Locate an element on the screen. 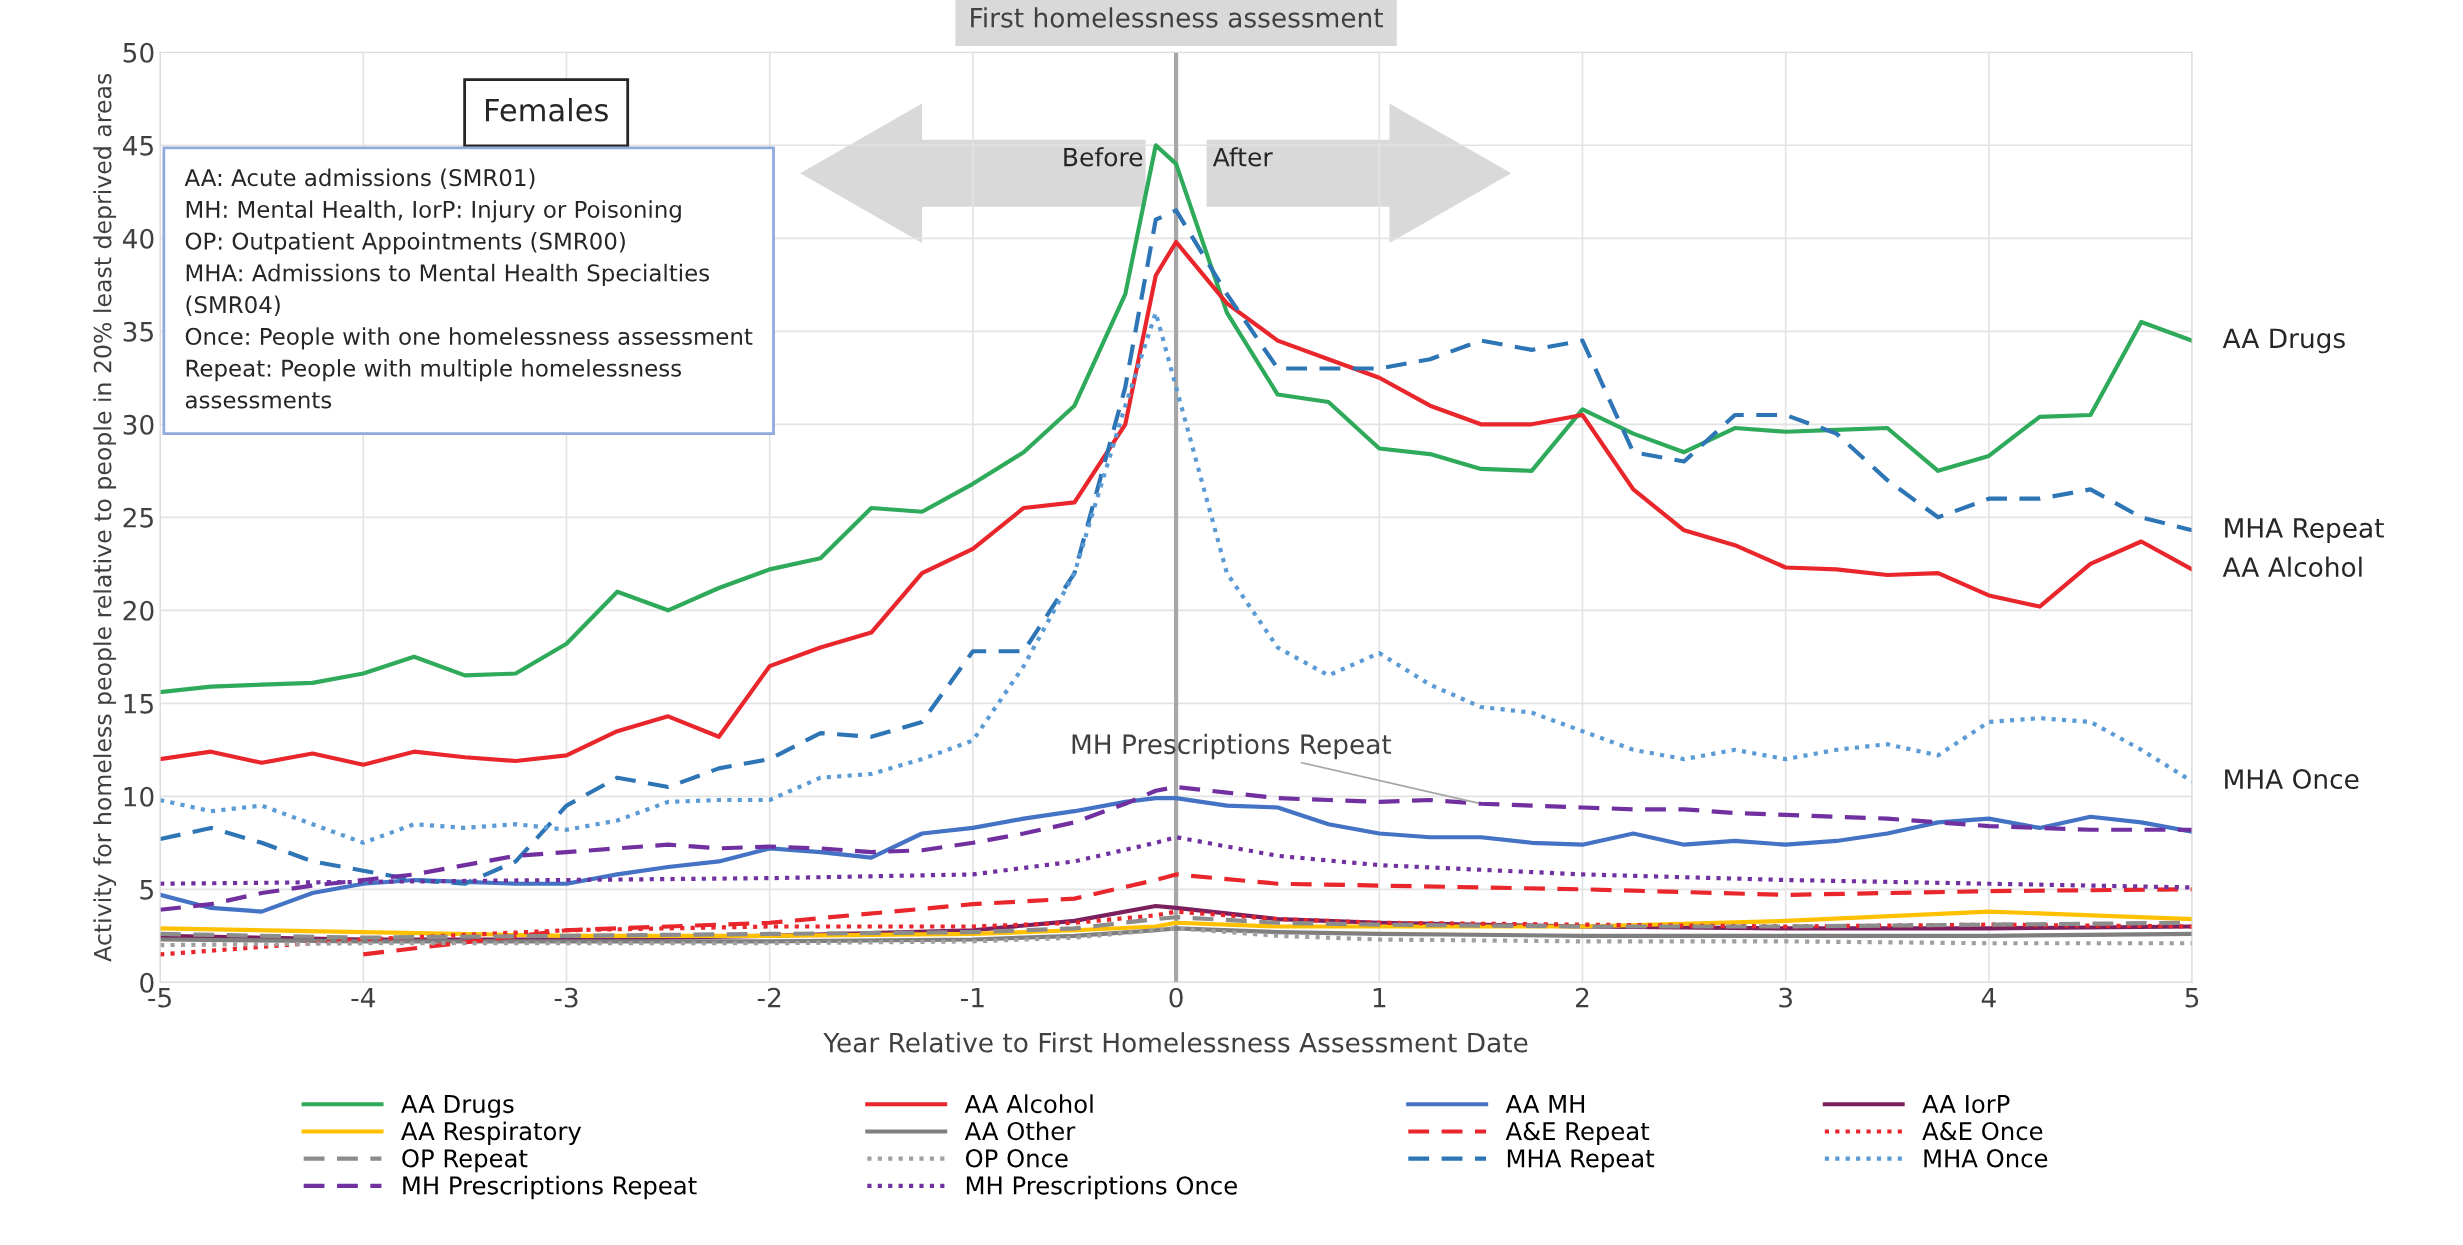 The width and height of the screenshot is (2463, 1245). y-tick-label: 25 is located at coordinates (138, 517).